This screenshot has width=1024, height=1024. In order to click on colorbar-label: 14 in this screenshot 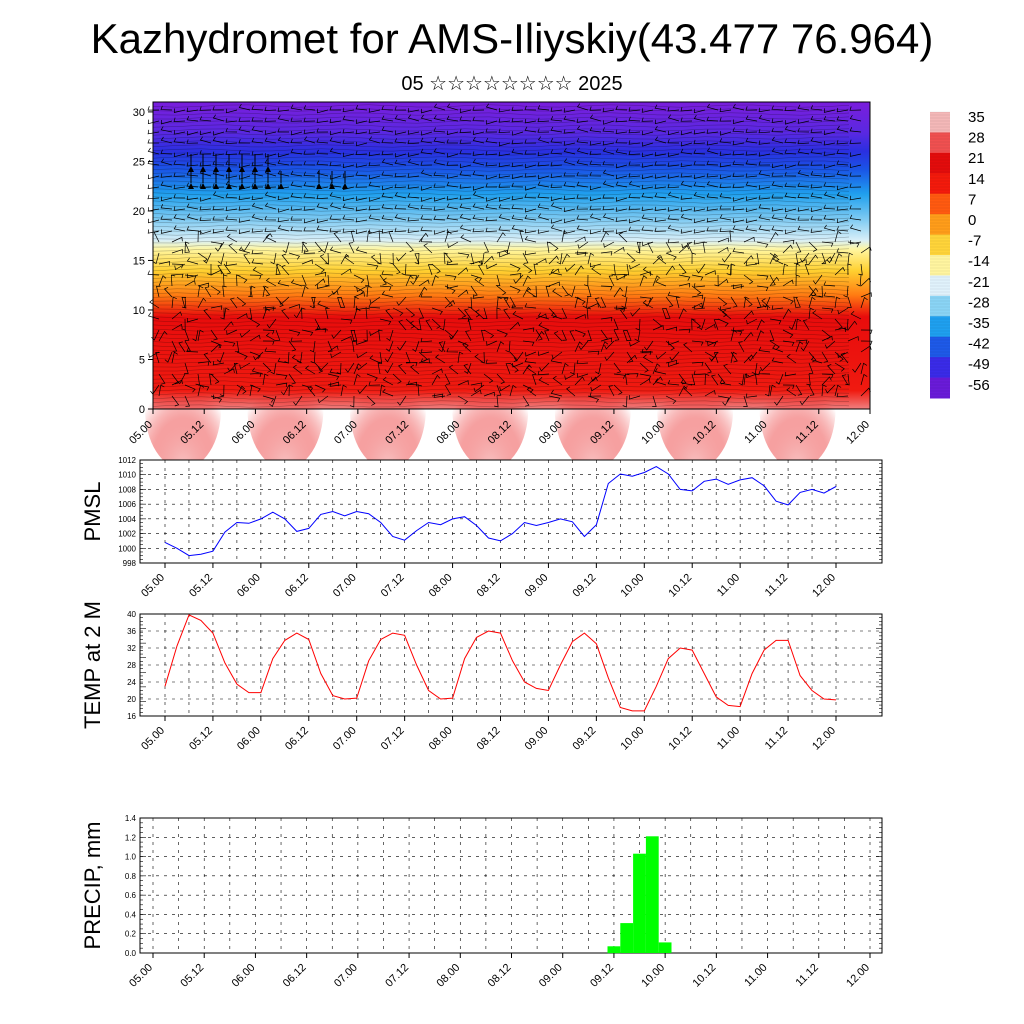, I will do `click(976, 179)`.